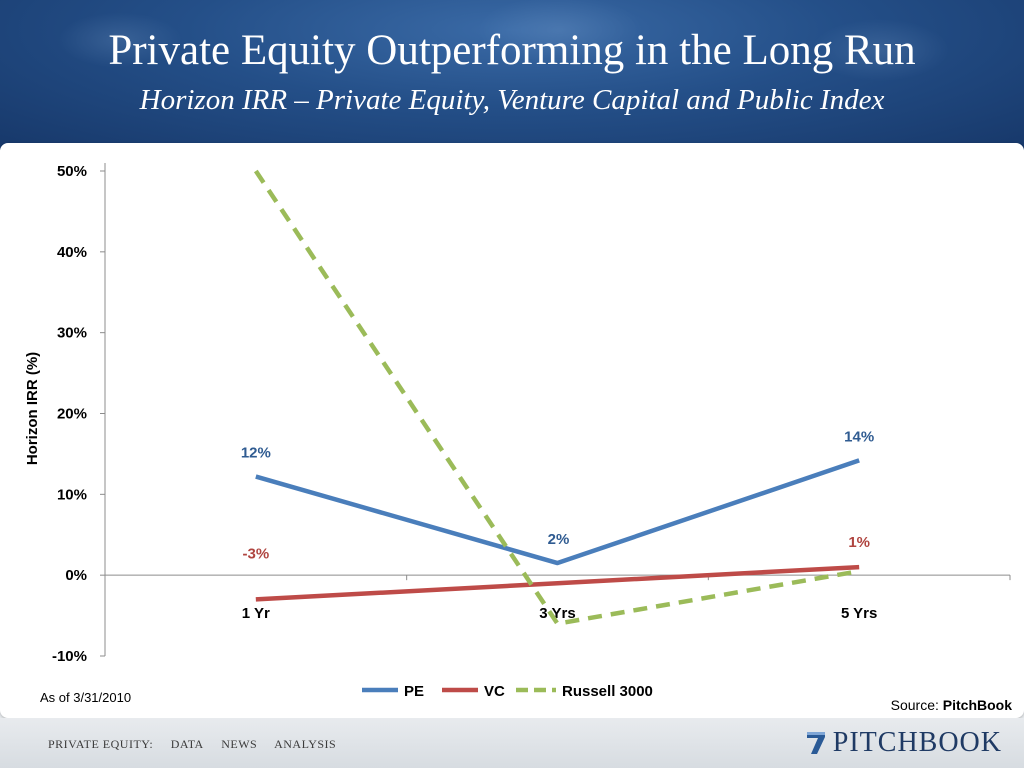 Image resolution: width=1024 pixels, height=768 pixels. I want to click on data-label: 2%, so click(559, 539).